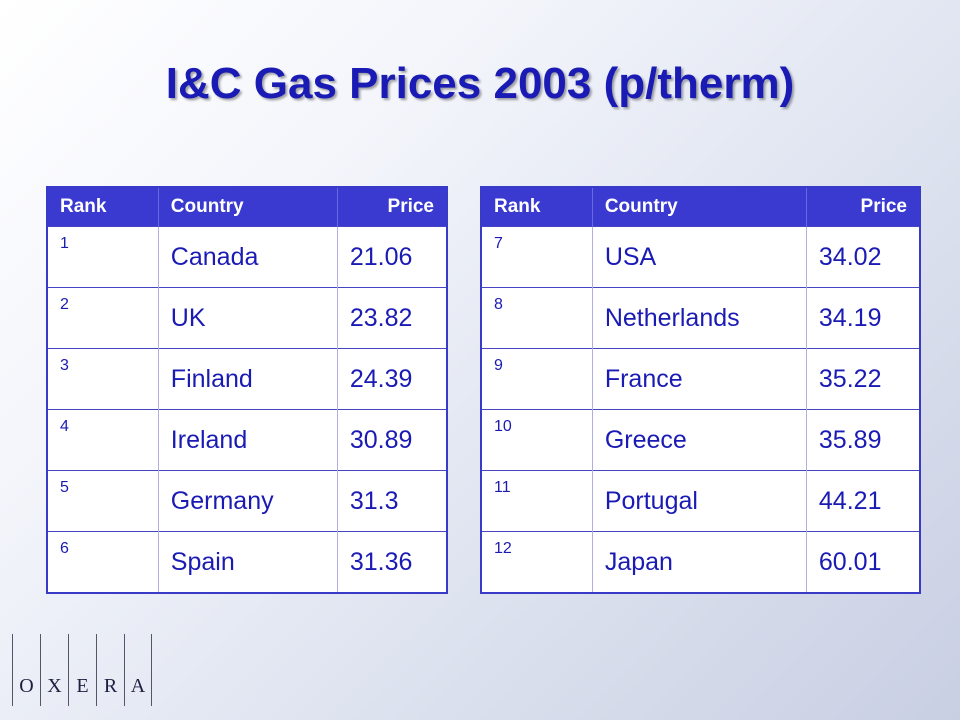 This screenshot has width=960, height=720. What do you see at coordinates (537, 501) in the screenshot?
I see `rank-cell: 11` at bounding box center [537, 501].